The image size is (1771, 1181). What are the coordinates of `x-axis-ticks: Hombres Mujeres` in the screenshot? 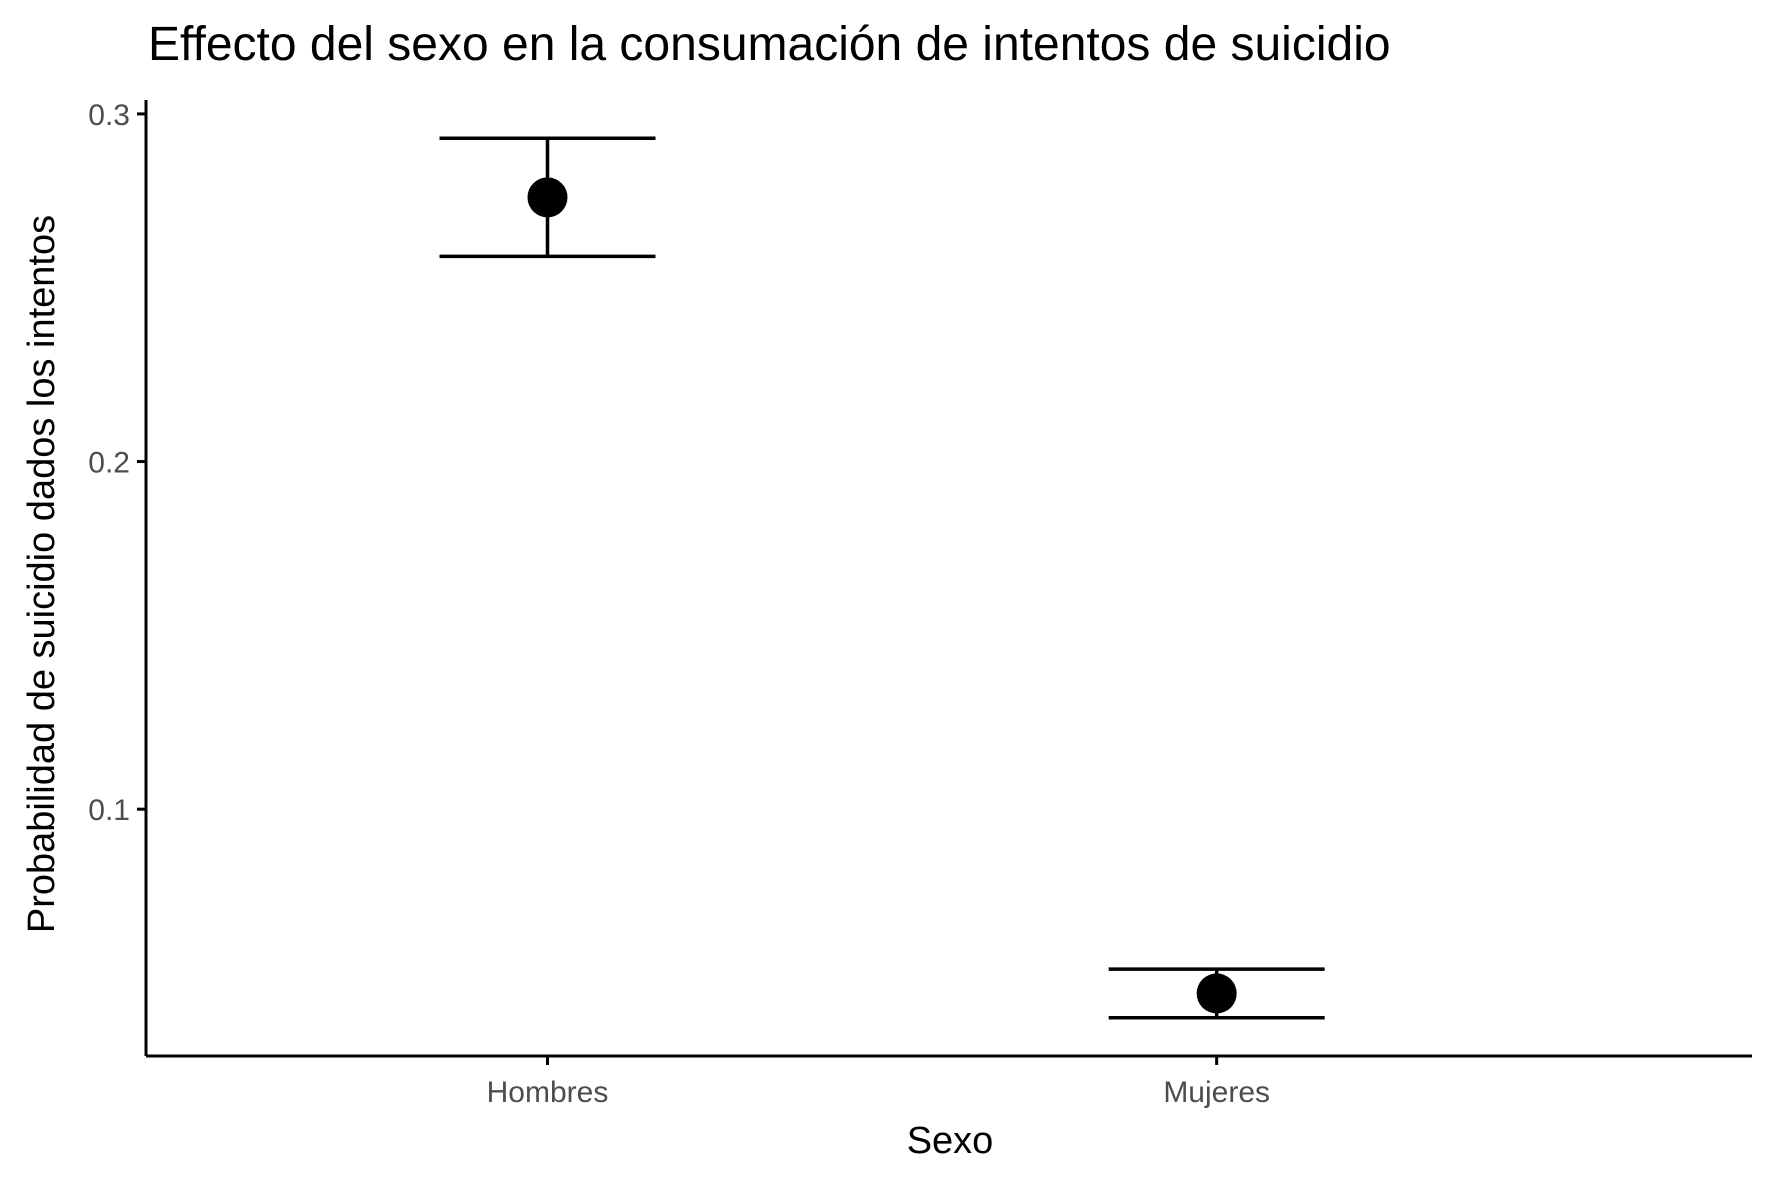 It's located at (878, 1082).